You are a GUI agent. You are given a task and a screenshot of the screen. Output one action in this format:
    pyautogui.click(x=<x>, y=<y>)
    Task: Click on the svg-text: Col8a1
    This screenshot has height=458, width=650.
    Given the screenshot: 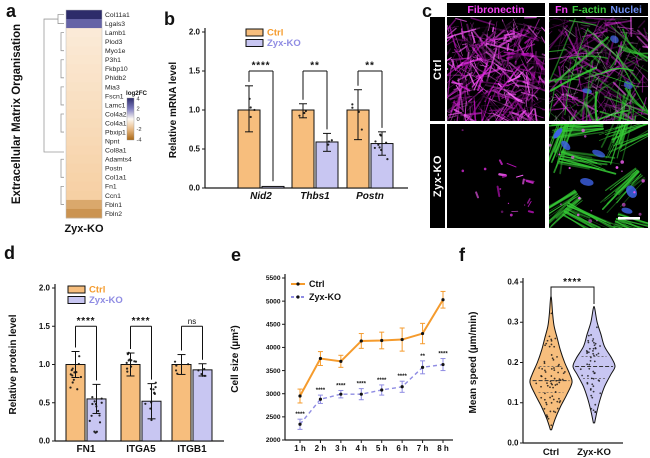 What is the action you would take?
    pyautogui.click(x=116, y=151)
    